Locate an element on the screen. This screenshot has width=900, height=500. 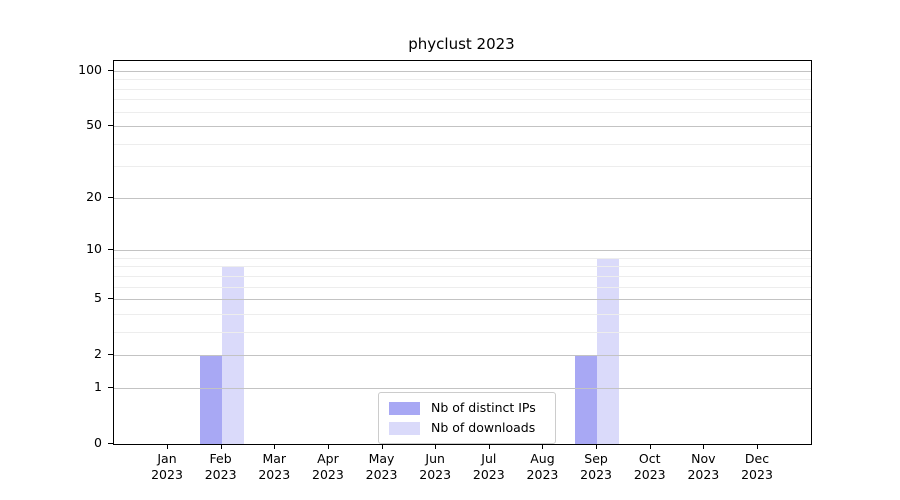
x-tick-label-dec: Dec 2023 is located at coordinates (757, 466).